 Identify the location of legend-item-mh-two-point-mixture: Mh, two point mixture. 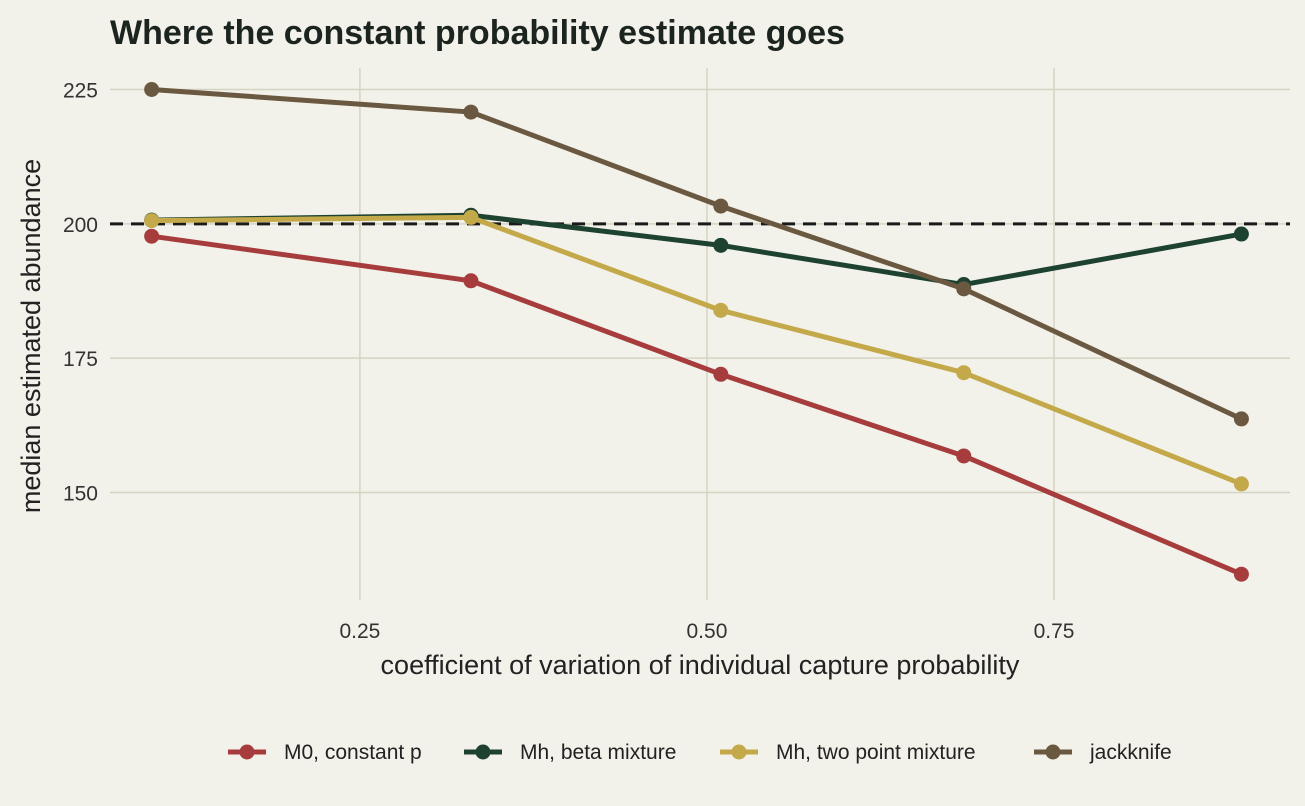
(848, 752).